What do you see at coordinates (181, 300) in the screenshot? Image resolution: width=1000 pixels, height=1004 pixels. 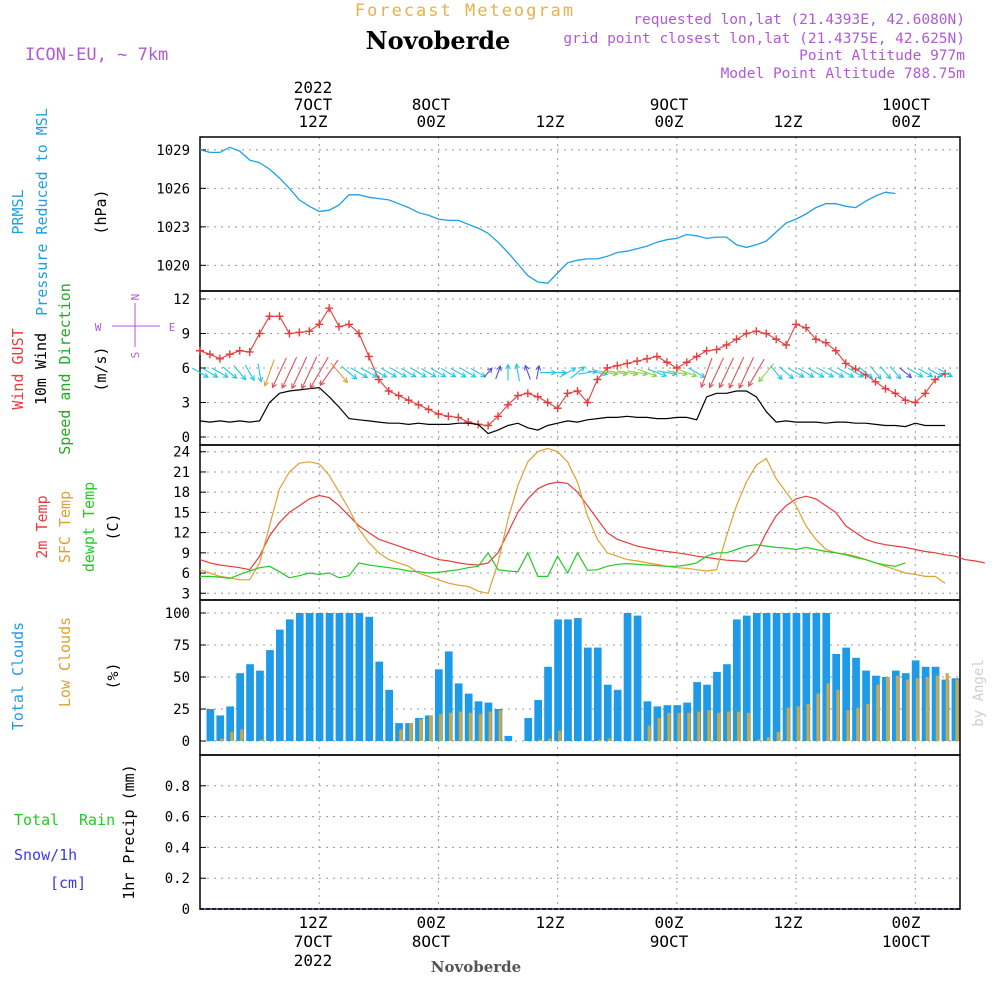 I see `wind-ytick-label: 12` at bounding box center [181, 300].